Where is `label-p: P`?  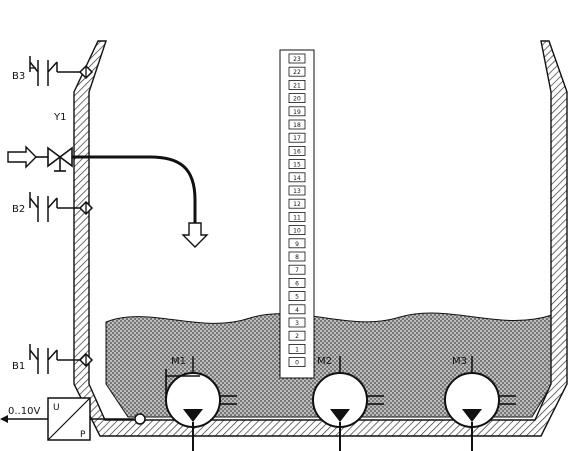 label-p: P is located at coordinates (83, 435).